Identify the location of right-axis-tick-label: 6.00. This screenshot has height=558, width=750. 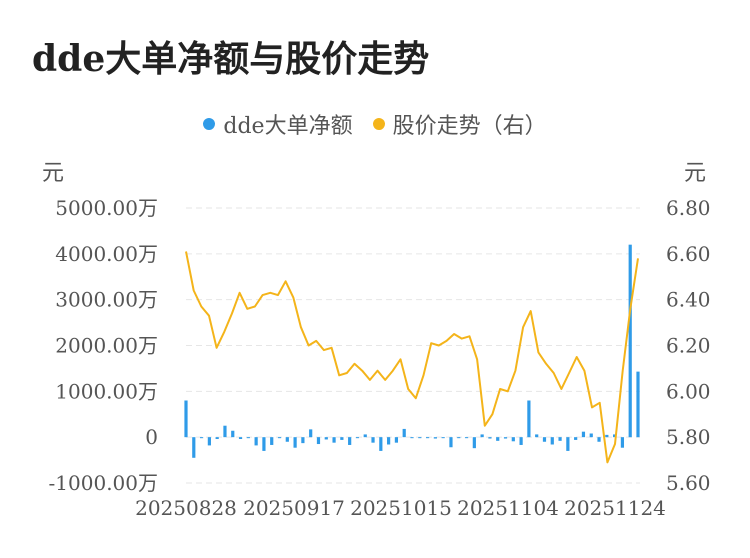
(688, 391).